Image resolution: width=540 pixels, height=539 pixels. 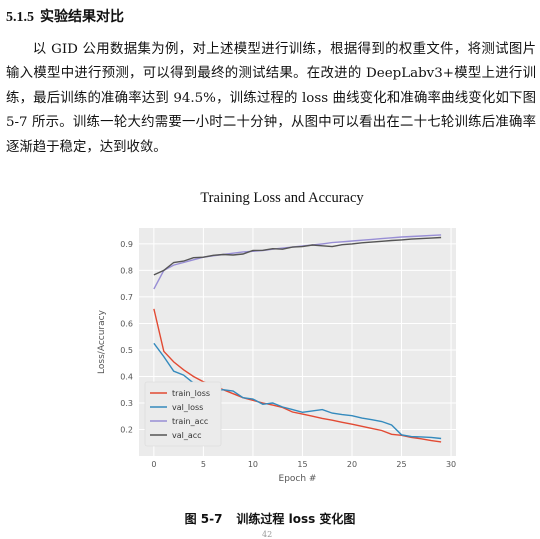 What do you see at coordinates (401, 464) in the screenshot?
I see `x-tick-label: 25` at bounding box center [401, 464].